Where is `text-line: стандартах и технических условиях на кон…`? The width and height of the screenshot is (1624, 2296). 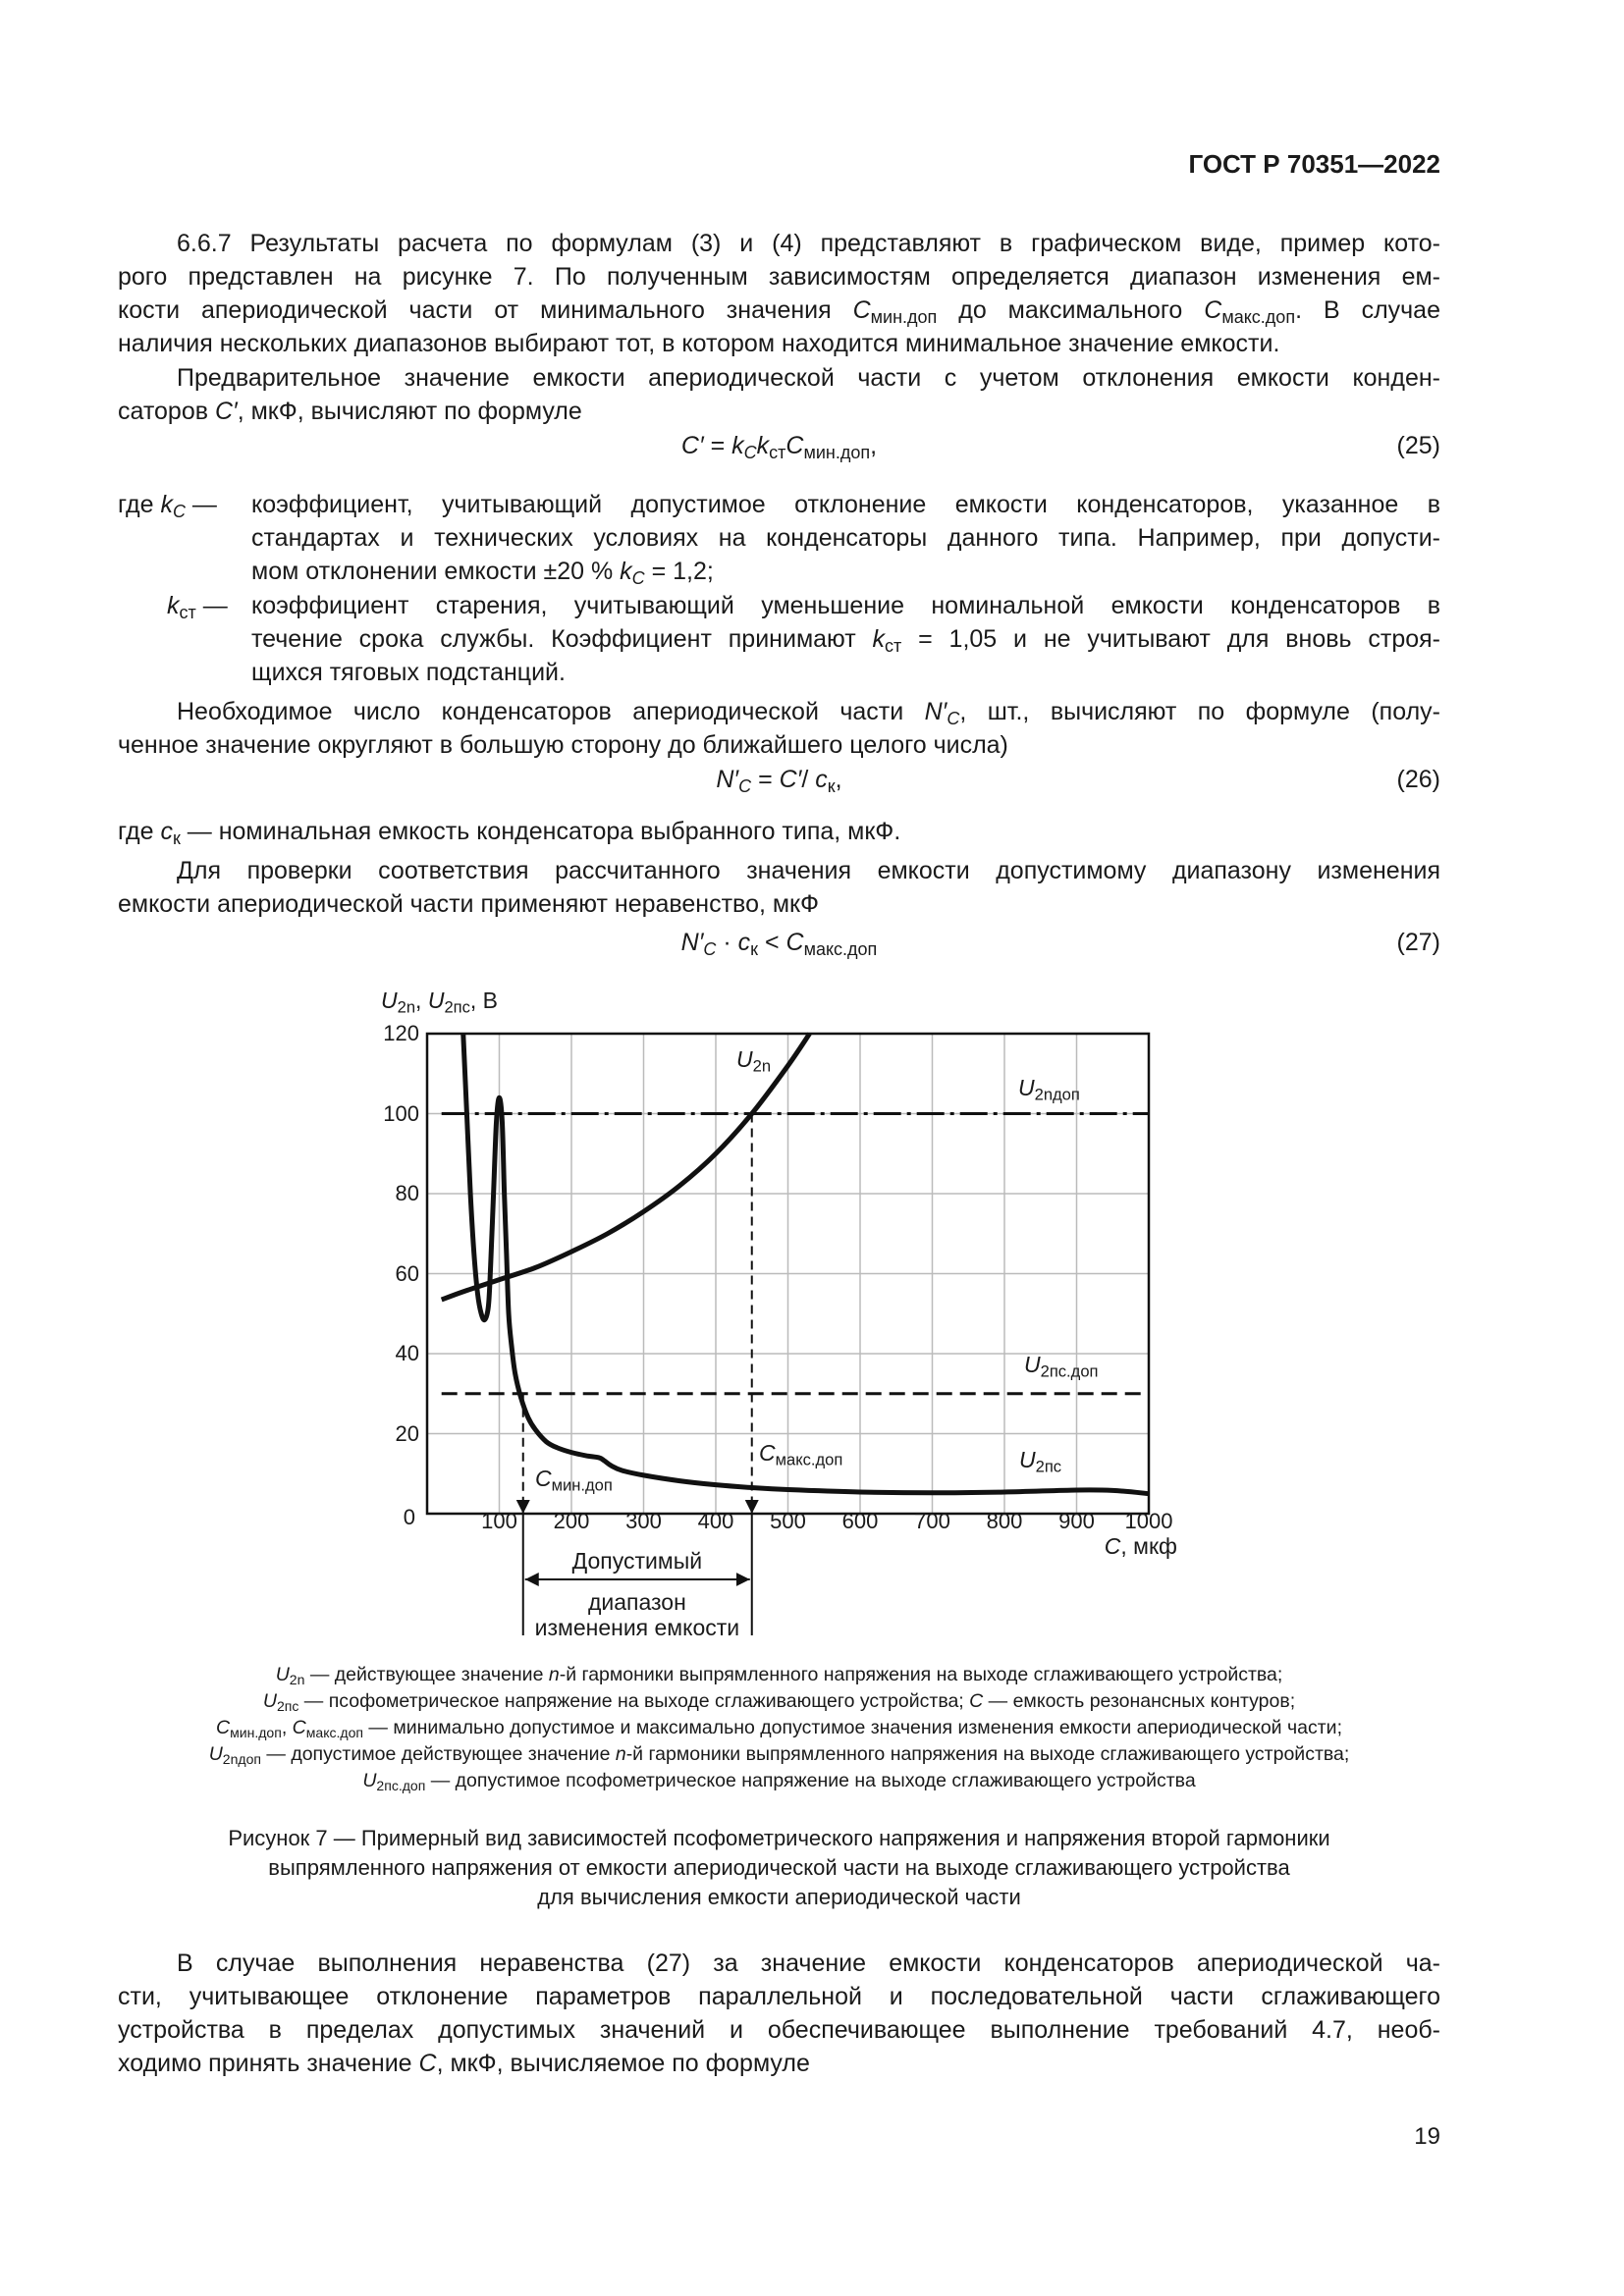 text-line: стандартах и технических условиях на кон… is located at coordinates (845, 538).